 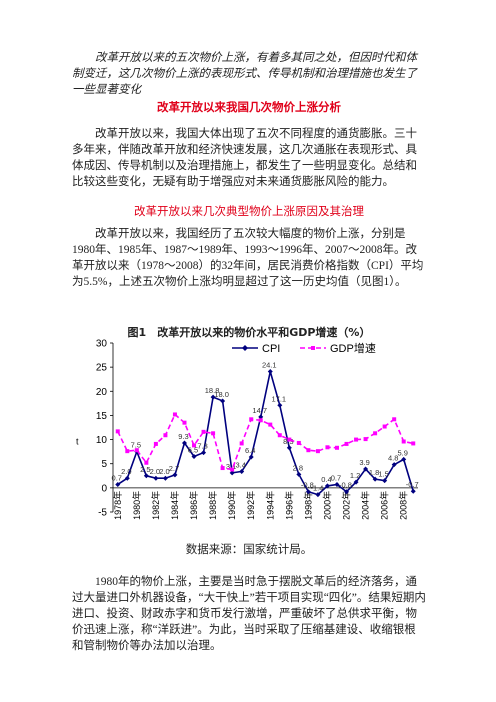 What do you see at coordinates (307, 485) in the screenshot?
I see `data-label: -0.8` at bounding box center [307, 485].